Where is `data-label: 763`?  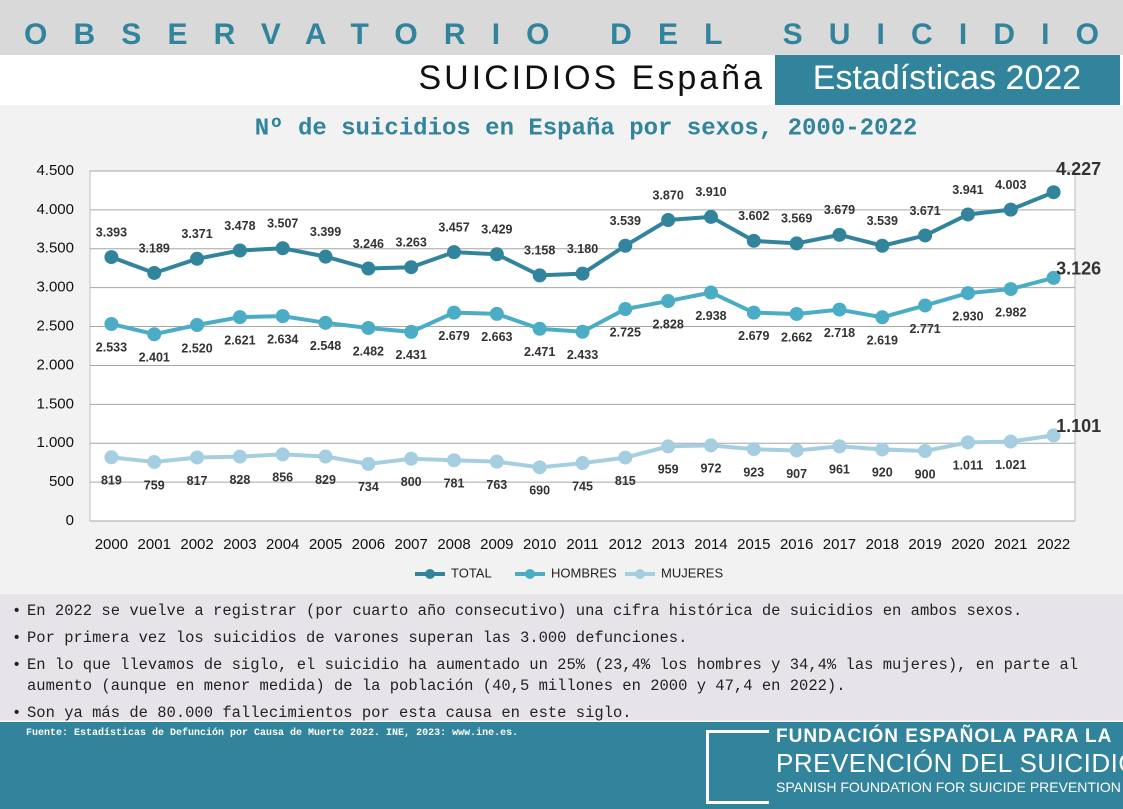
data-label: 763 is located at coordinates (496, 485).